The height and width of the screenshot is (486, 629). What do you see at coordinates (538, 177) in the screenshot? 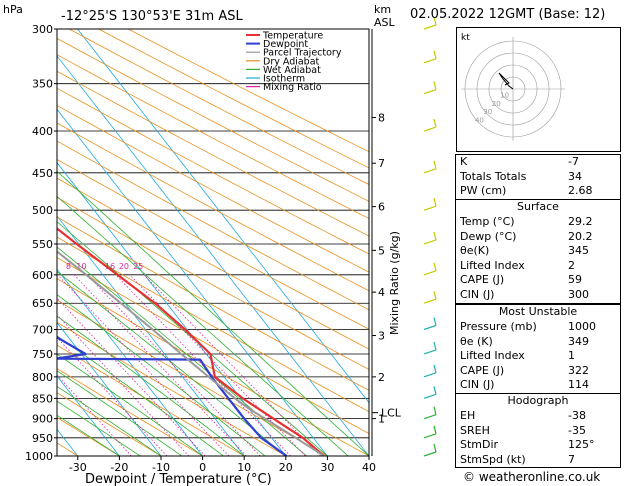
I see `indices-table: K -7 Totals Totals 34 PW (cm) 2.68` at bounding box center [538, 177].